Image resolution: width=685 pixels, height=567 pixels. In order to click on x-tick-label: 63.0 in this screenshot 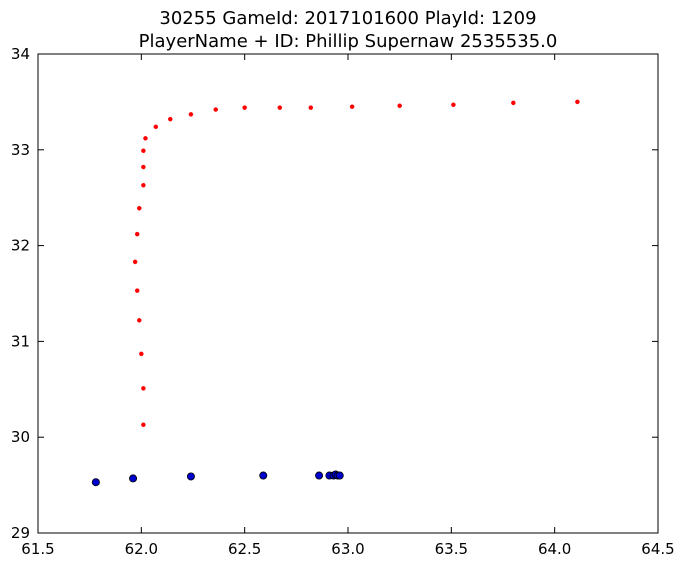, I will do `click(347, 549)`.